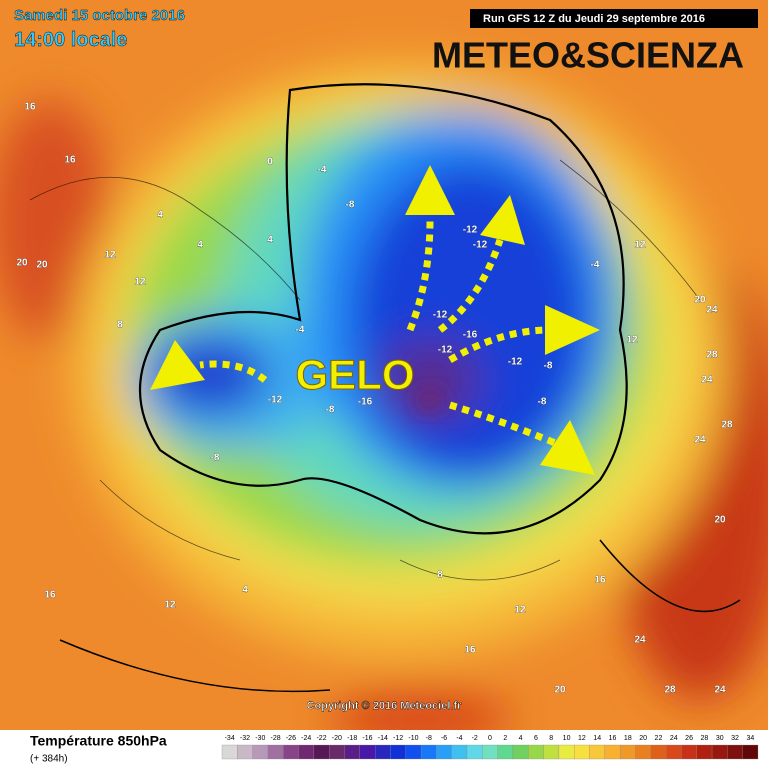 The width and height of the screenshot is (768, 768). I want to click on scale-label: 30, so click(720, 738).